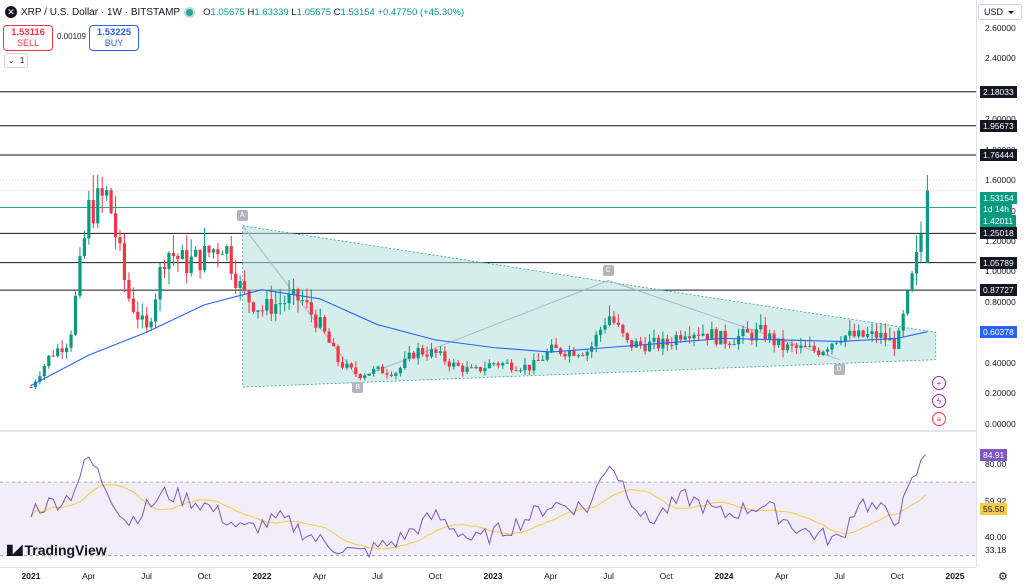  Describe the element at coordinates (479, 338) in the screenshot. I see `moving-average-line` at that location.